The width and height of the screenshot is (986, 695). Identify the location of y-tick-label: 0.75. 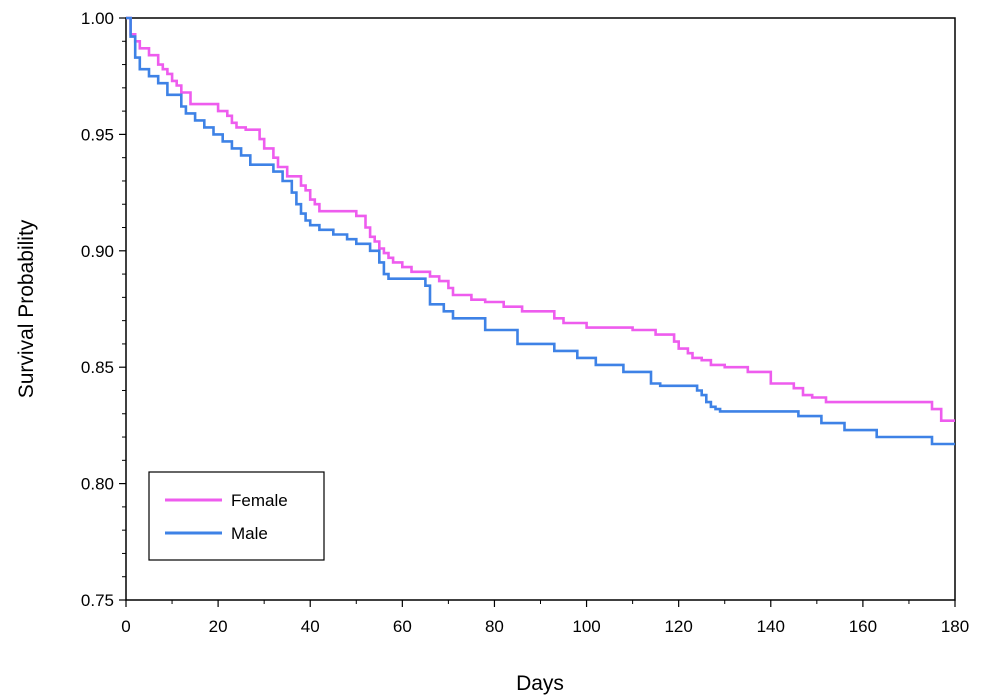
(97, 600).